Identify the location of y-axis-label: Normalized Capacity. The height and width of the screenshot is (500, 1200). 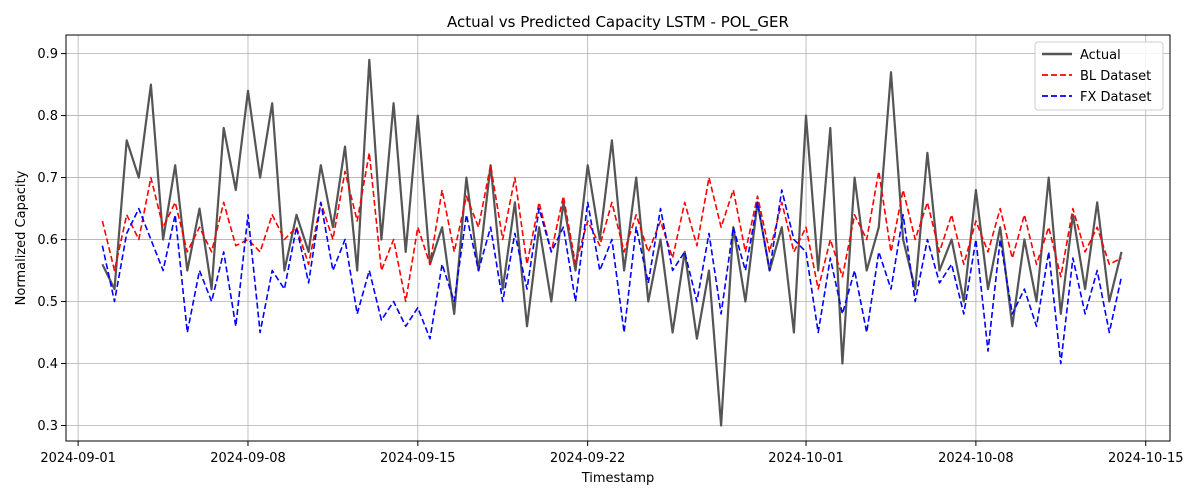
(21, 237).